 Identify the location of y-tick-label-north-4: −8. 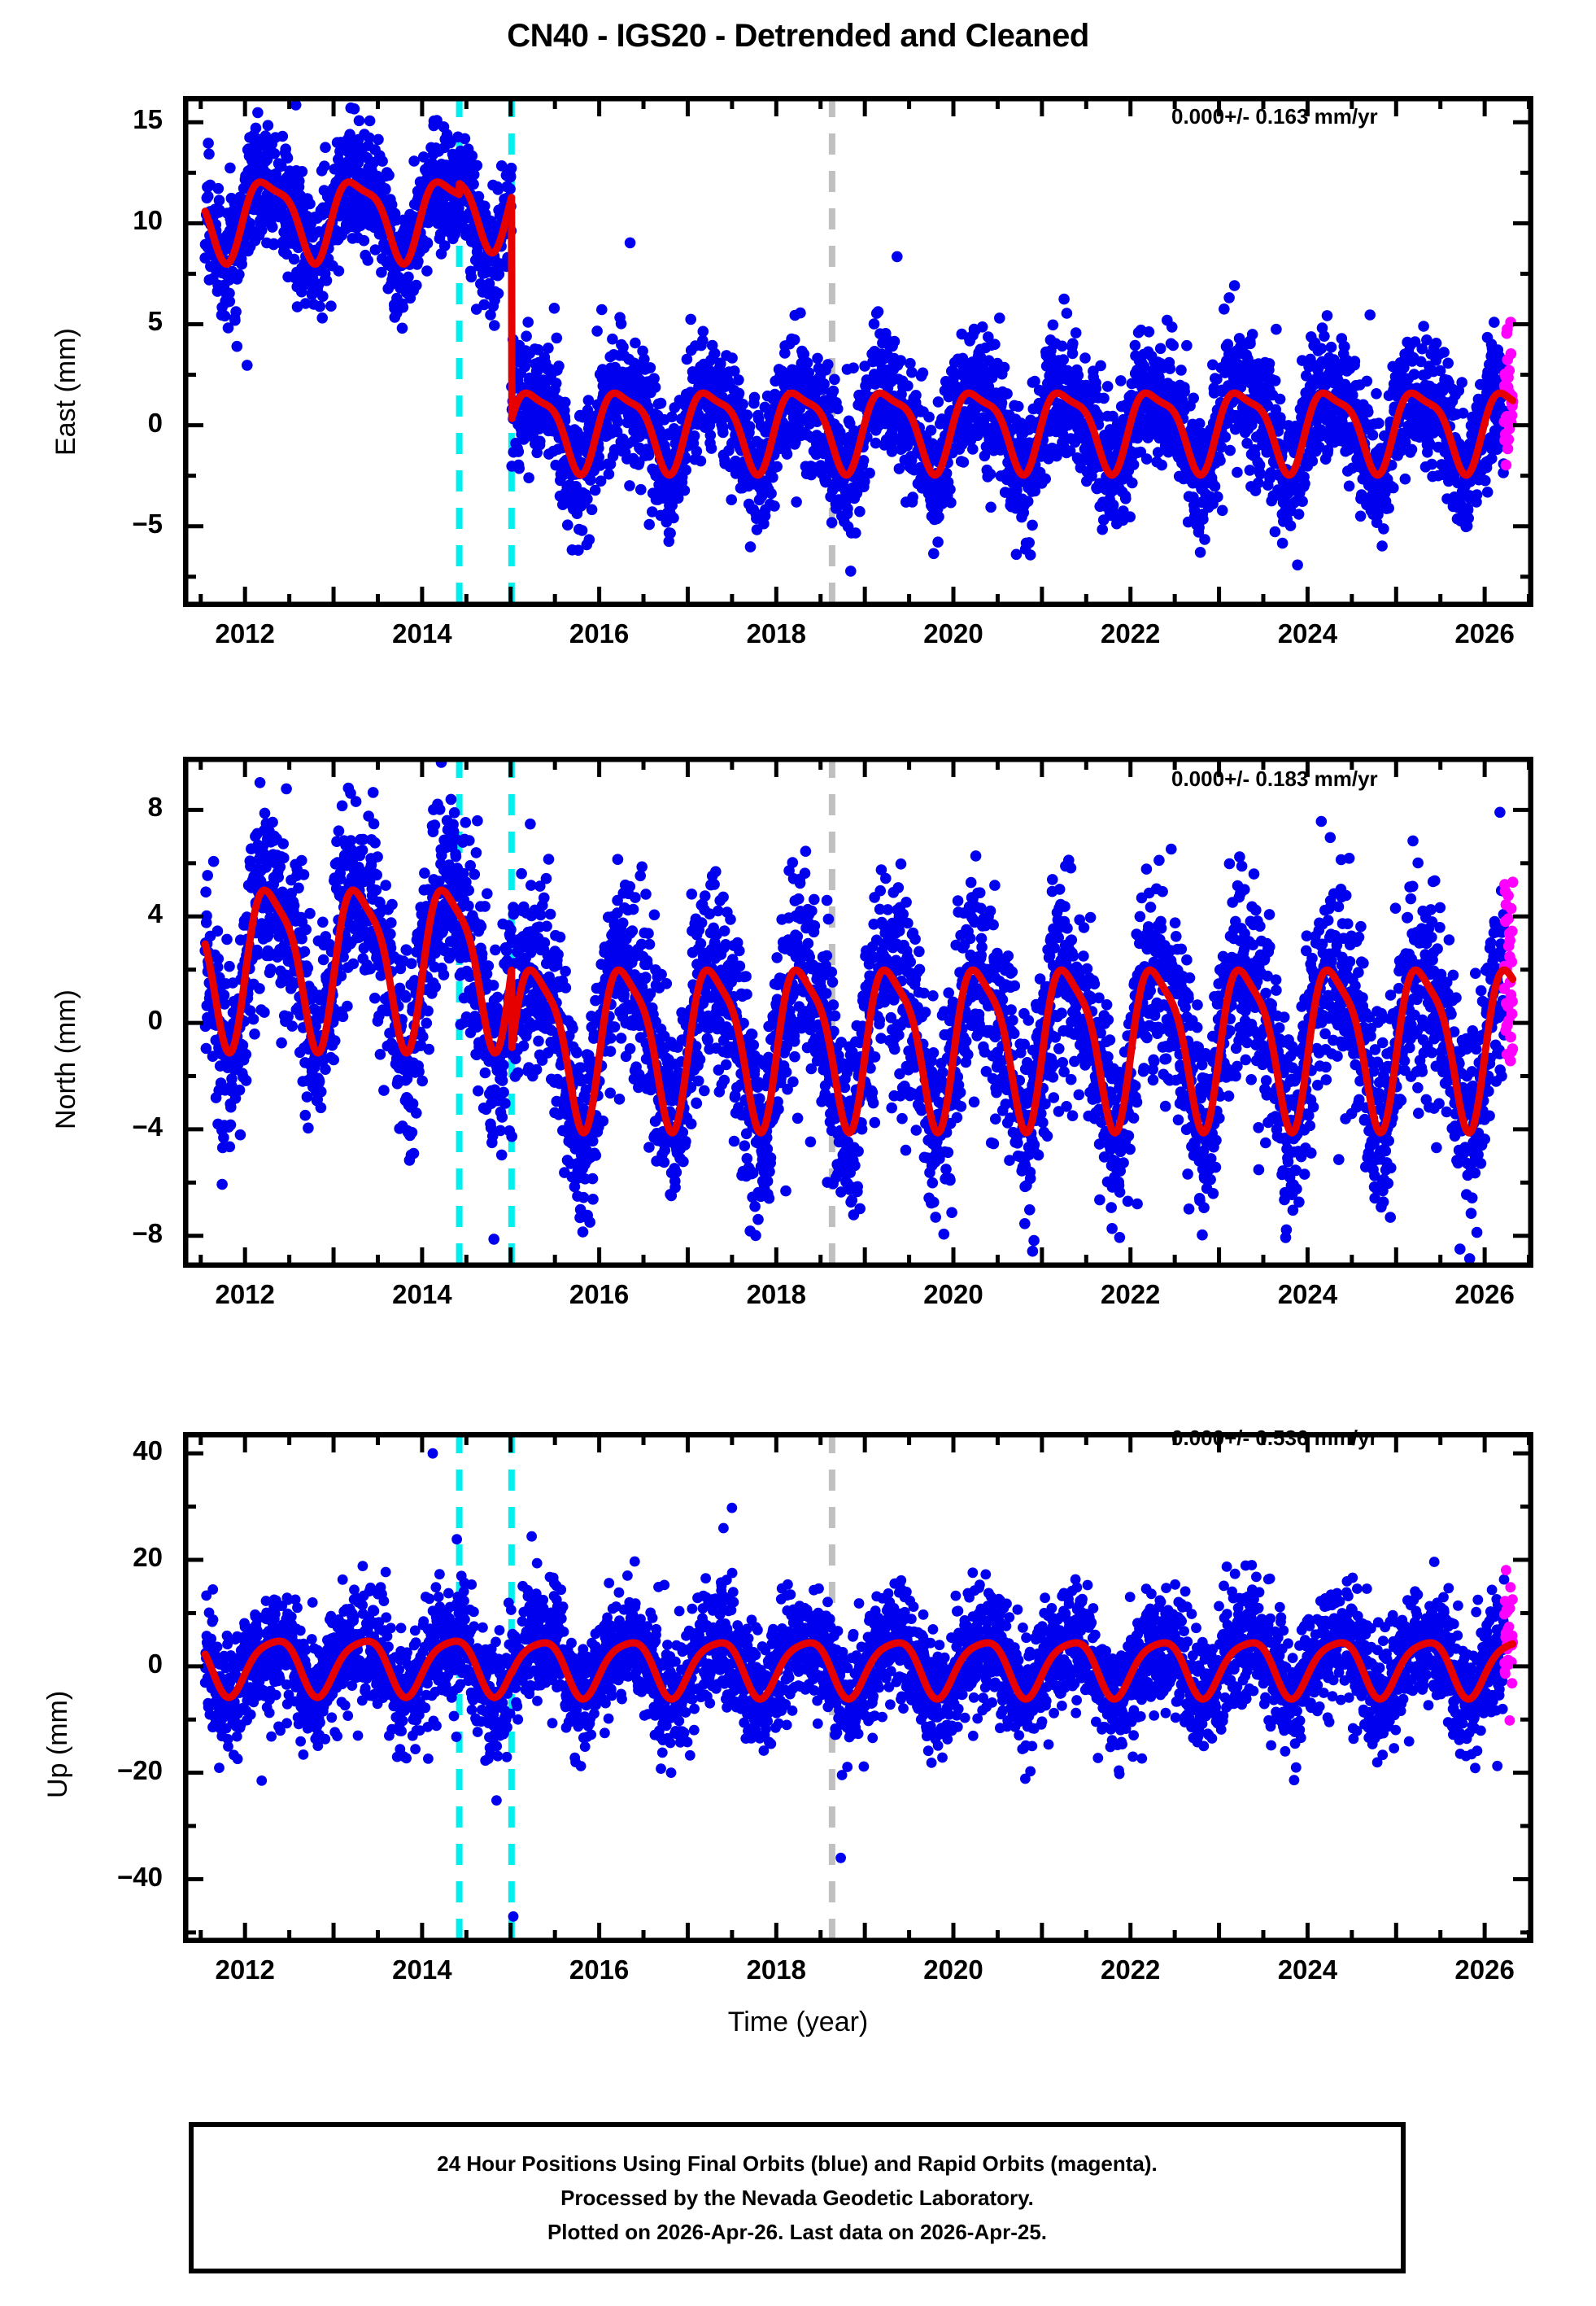
(147, 1232).